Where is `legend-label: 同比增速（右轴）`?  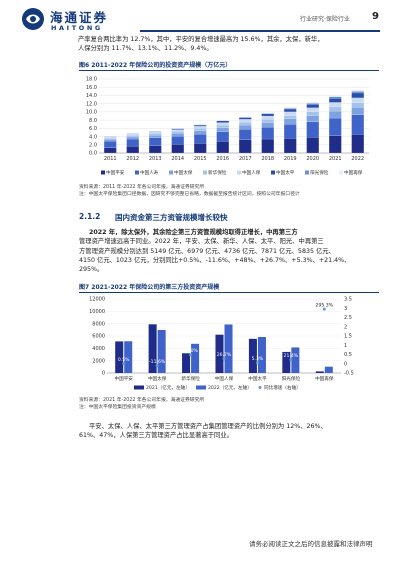
legend-label: 同比增速（右轴） is located at coordinates (282, 387).